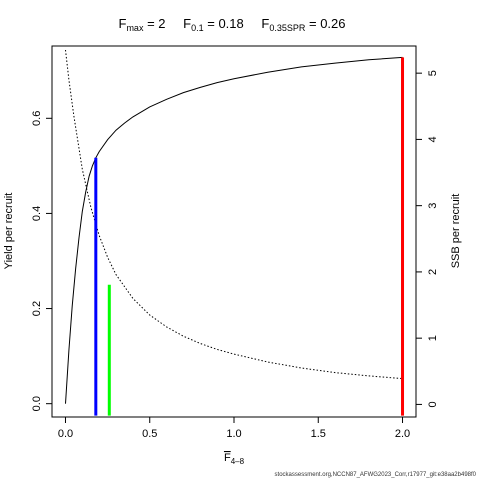 Image resolution: width=480 pixels, height=480 pixels. Describe the element at coordinates (234, 459) in the screenshot. I see `x-axis-label: F4–8` at that location.